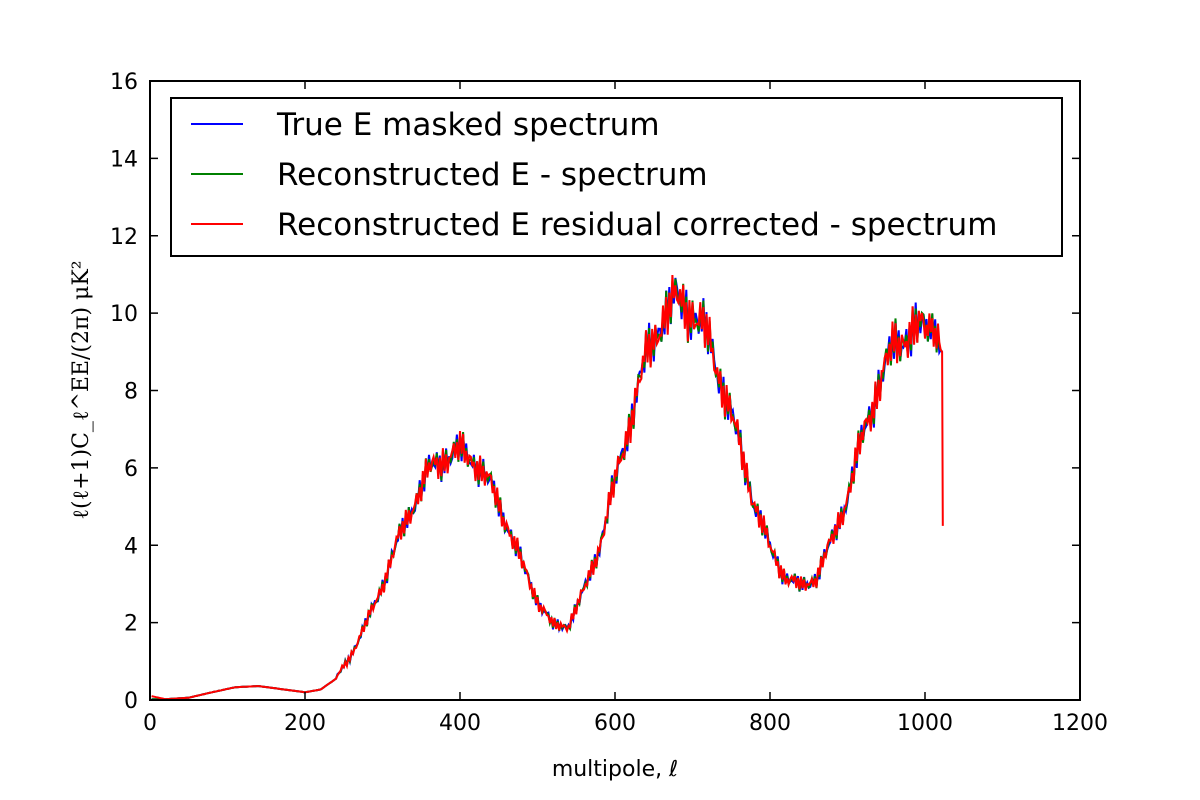 This screenshot has width=1200, height=800. Describe the element at coordinates (124, 82) in the screenshot. I see `y-tick-label: 16` at that location.